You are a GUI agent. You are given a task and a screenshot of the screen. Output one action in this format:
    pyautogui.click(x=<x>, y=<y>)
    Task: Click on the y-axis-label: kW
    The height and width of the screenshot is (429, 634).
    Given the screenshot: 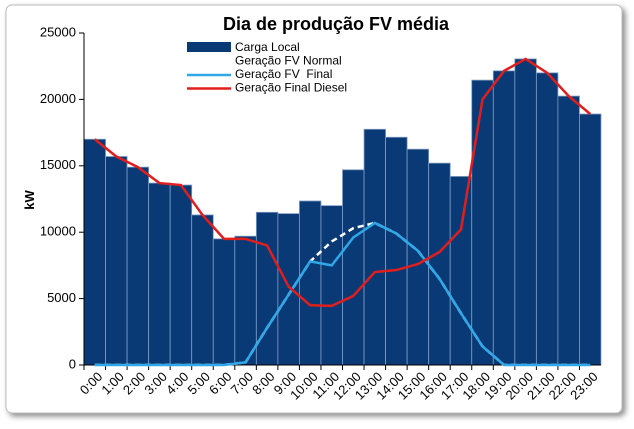 What is the action you would take?
    pyautogui.click(x=29, y=200)
    